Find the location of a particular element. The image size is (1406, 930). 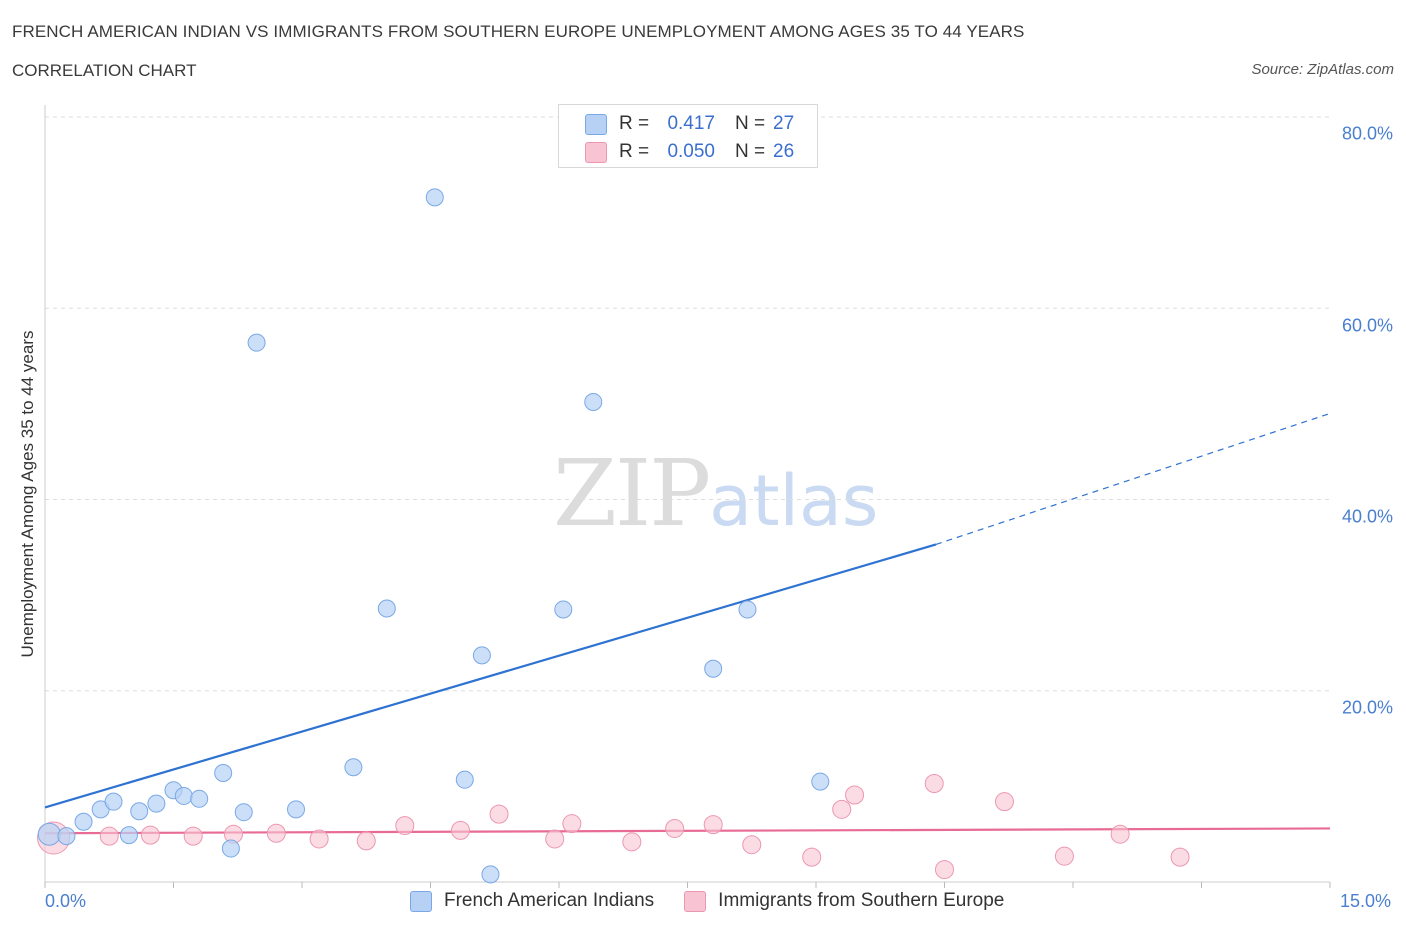

y-axis-label: Unemployment Among Ages 35 to 44 years is located at coordinates (27, 494).